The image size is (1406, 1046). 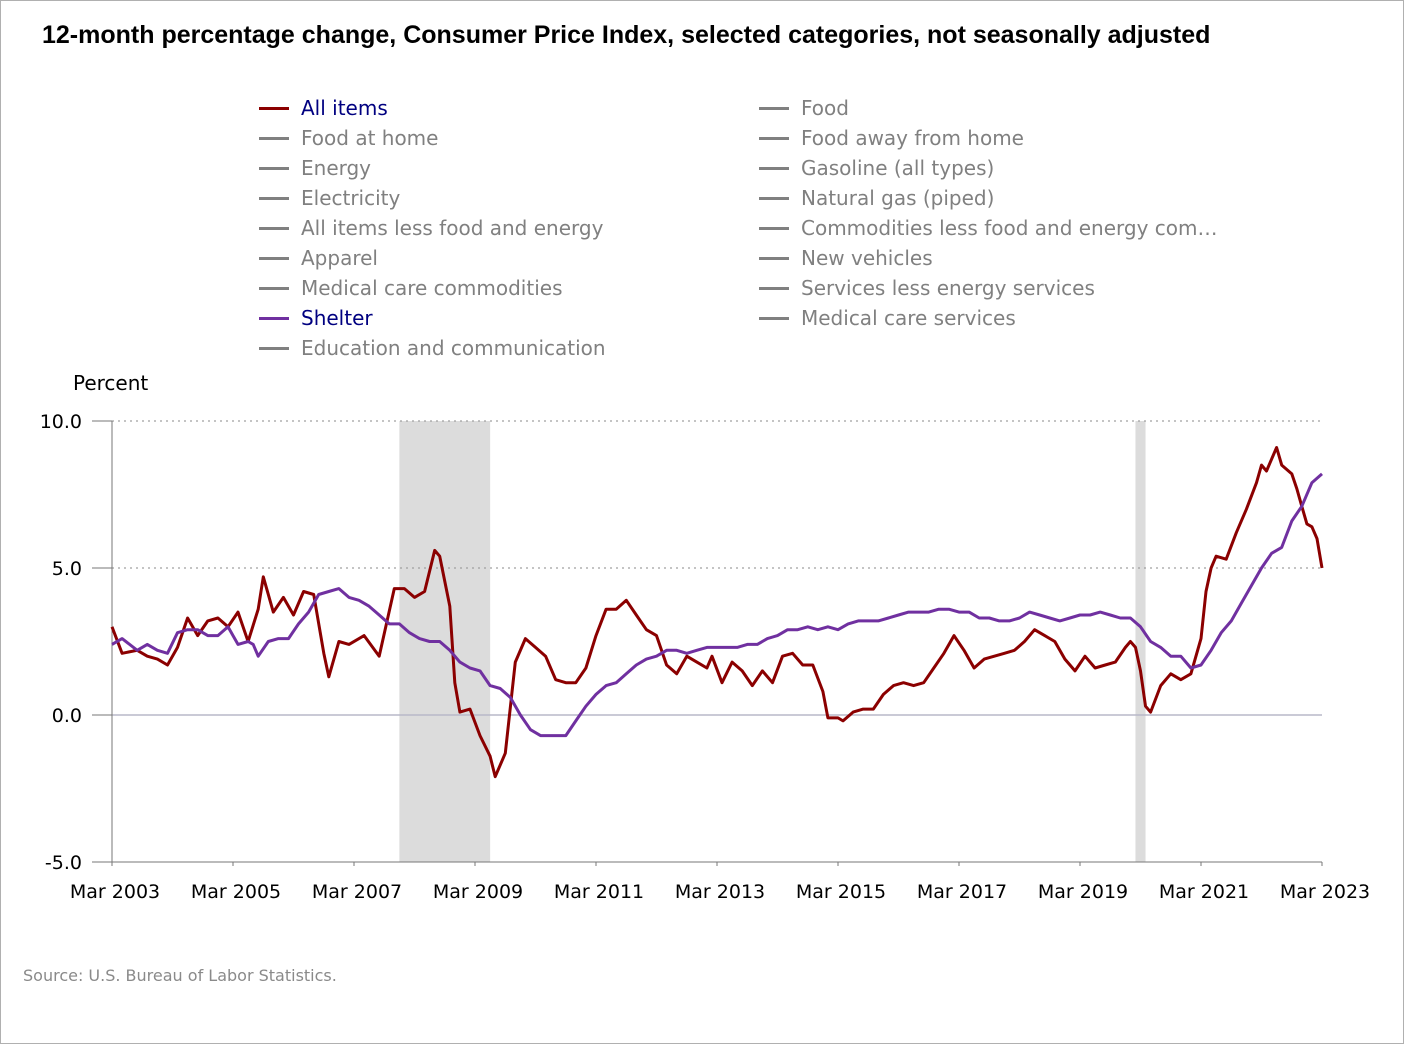 I want to click on legend-label: Services less energy services, so click(x=948, y=288).